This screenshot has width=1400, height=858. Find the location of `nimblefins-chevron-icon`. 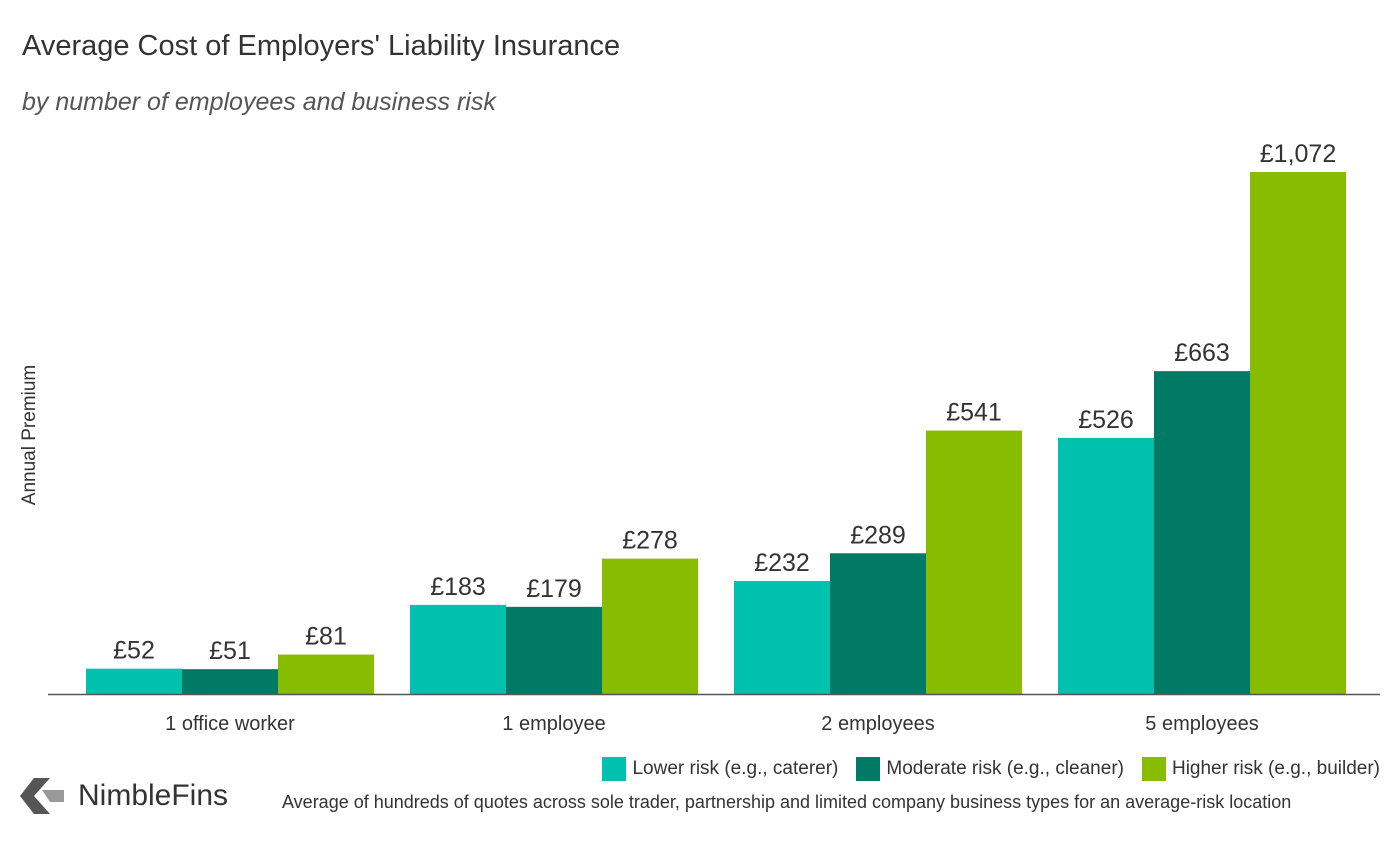

nimblefins-chevron-icon is located at coordinates (42, 796).